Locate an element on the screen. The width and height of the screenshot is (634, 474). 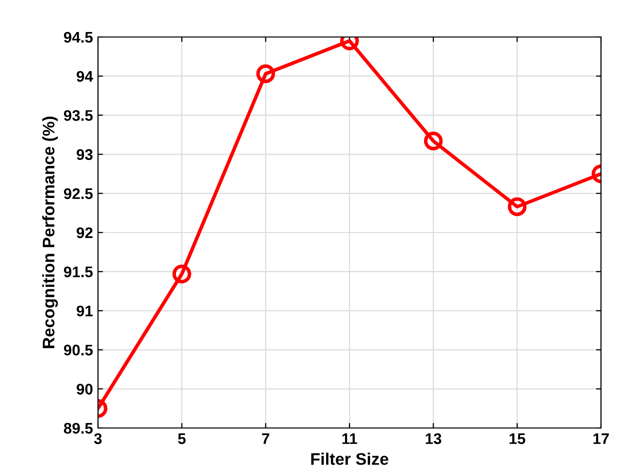
x-tick-label: 3 is located at coordinates (98, 438).